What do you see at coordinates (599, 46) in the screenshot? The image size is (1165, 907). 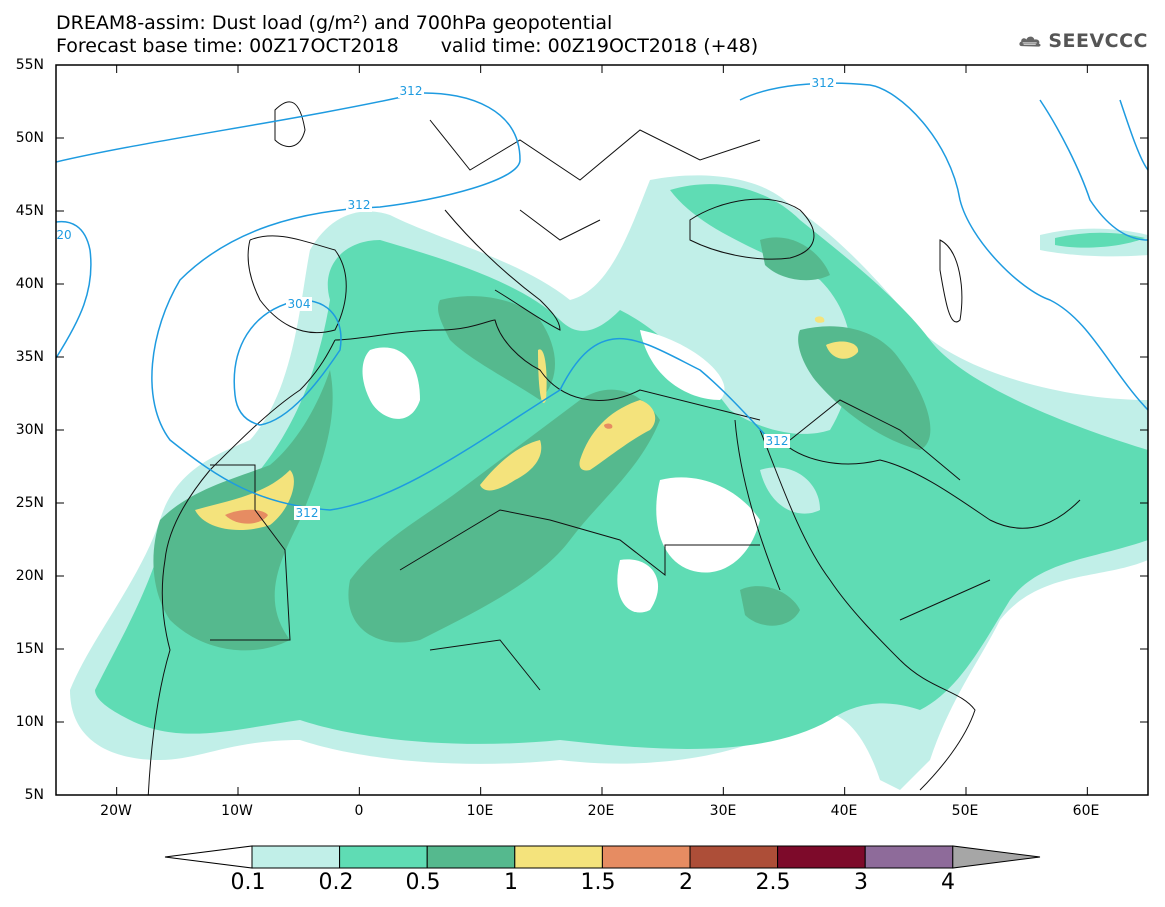 I see `valid-time: valid time: 00Z19OCT2018 (+48)` at bounding box center [599, 46].